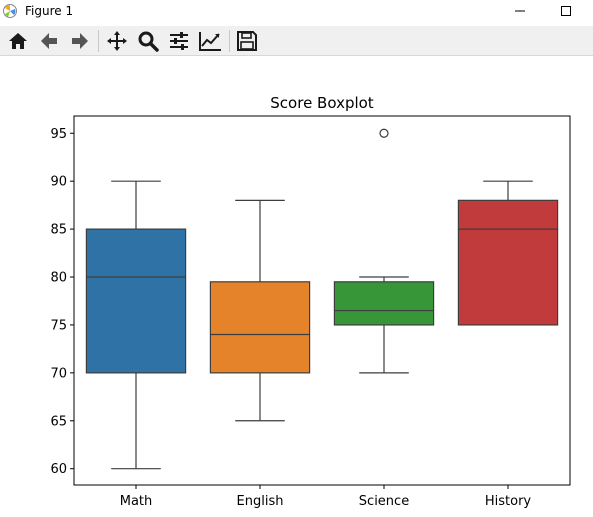 This screenshot has height=517, width=593. I want to click on back-icon, so click(49, 41).